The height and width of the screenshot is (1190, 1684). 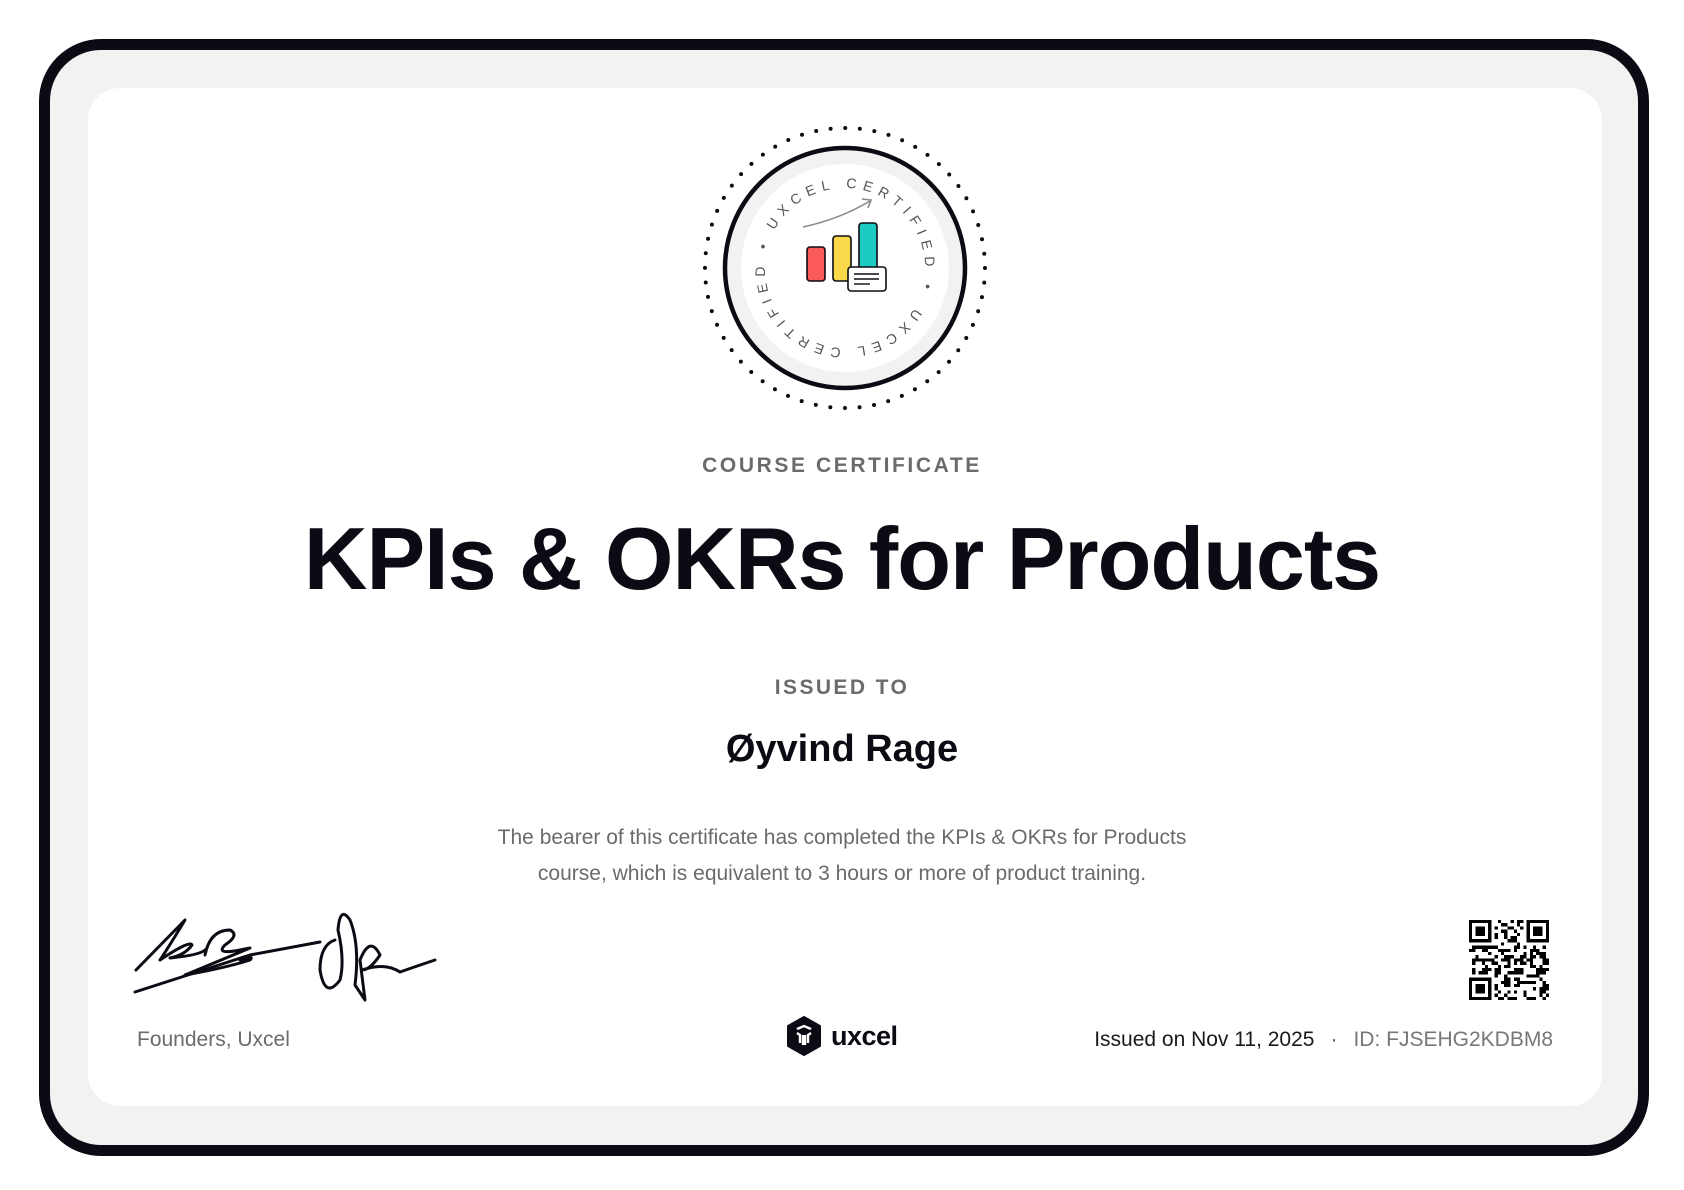 I want to click on credential-id: ID: FJSEHG2KDBM8, so click(x=1453, y=1039).